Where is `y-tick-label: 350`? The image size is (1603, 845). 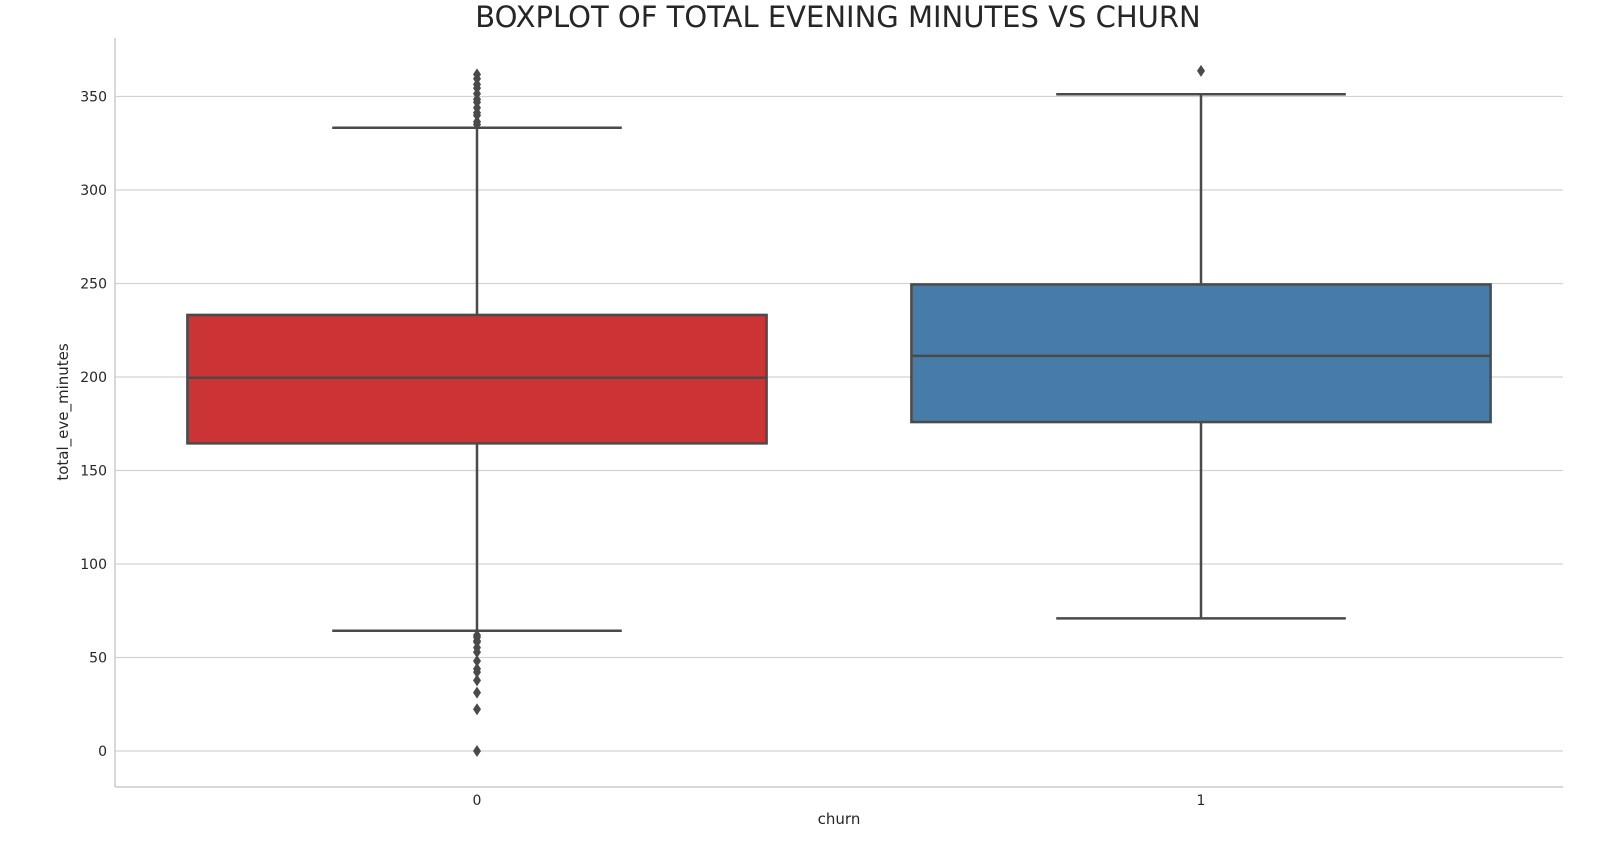 y-tick-label: 350 is located at coordinates (93, 98).